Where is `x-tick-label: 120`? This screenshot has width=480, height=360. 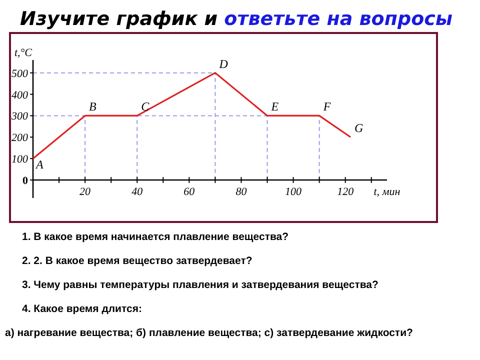
x-tick-label: 120 is located at coordinates (345, 192).